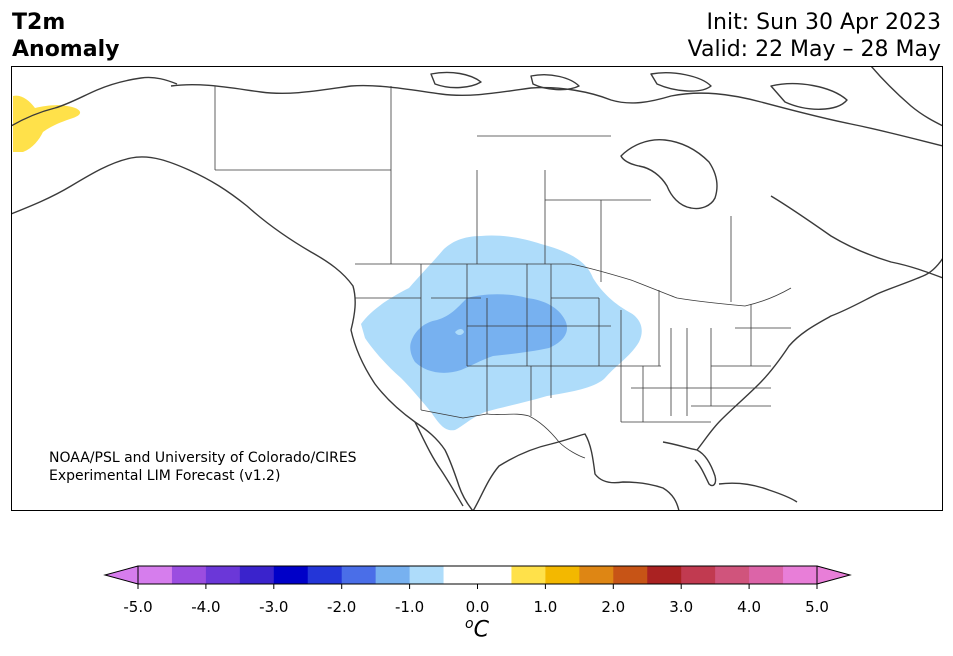 The image size is (953, 656). What do you see at coordinates (817, 607) in the screenshot?
I see `colorbar-tick-label: 5.0` at bounding box center [817, 607].